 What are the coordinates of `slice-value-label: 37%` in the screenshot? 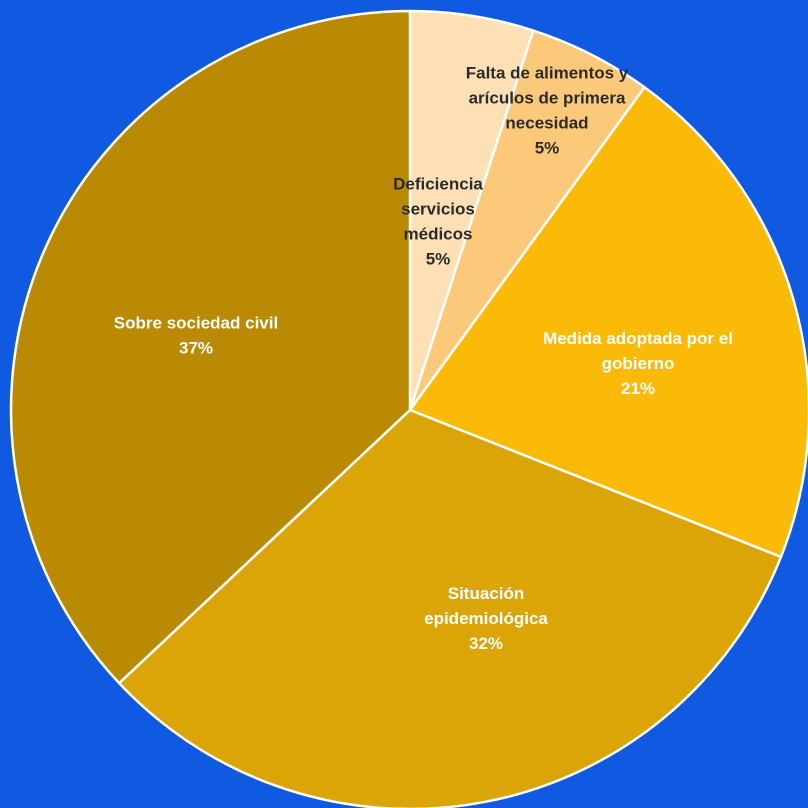 It's located at (196, 348).